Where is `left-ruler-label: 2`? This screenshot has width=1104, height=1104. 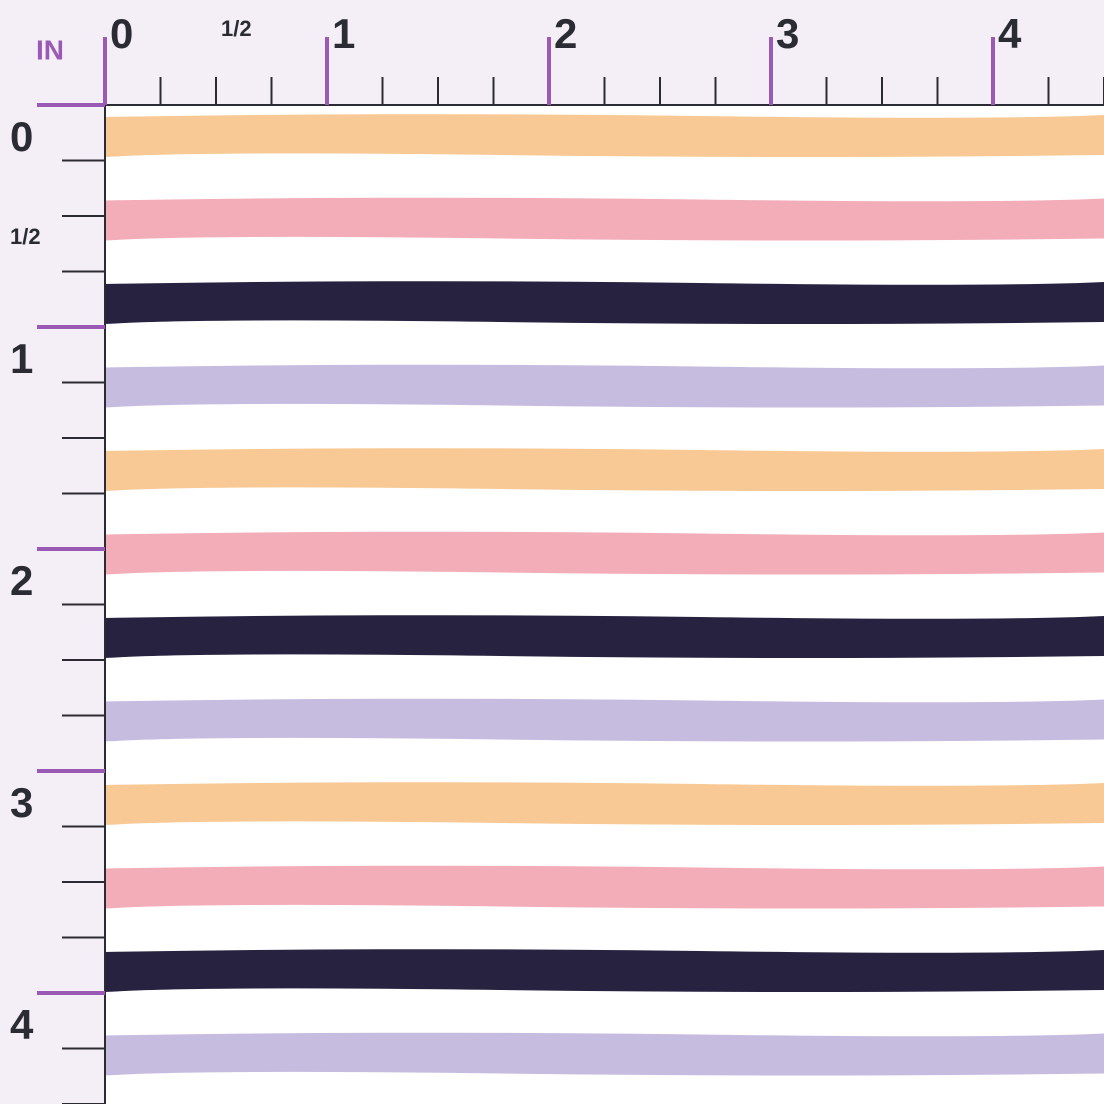
left-ruler-label: 2 is located at coordinates (21, 580).